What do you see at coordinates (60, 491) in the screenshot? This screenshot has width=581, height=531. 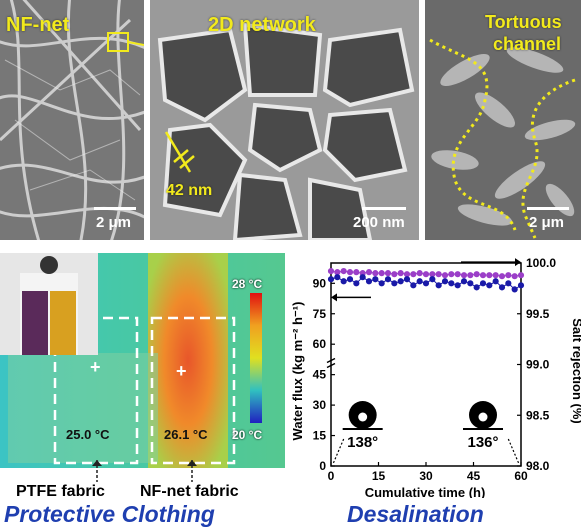 I see `ptfe-fabric-label: PTFE fabric` at bounding box center [60, 491].